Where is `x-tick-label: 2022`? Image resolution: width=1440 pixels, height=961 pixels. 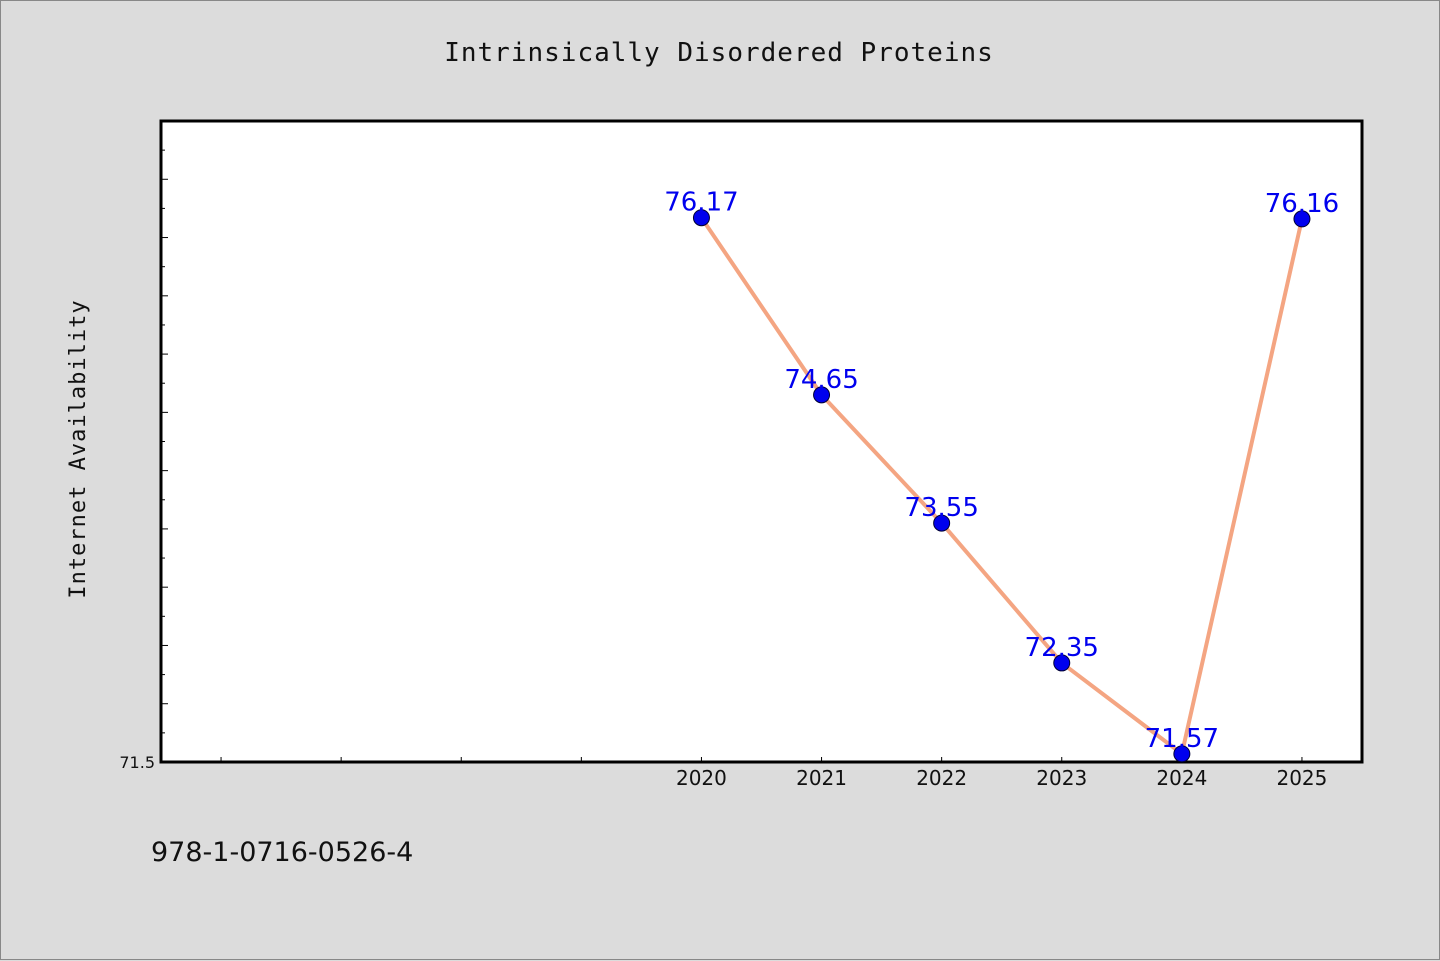 x-tick-label: 2022 is located at coordinates (941, 778).